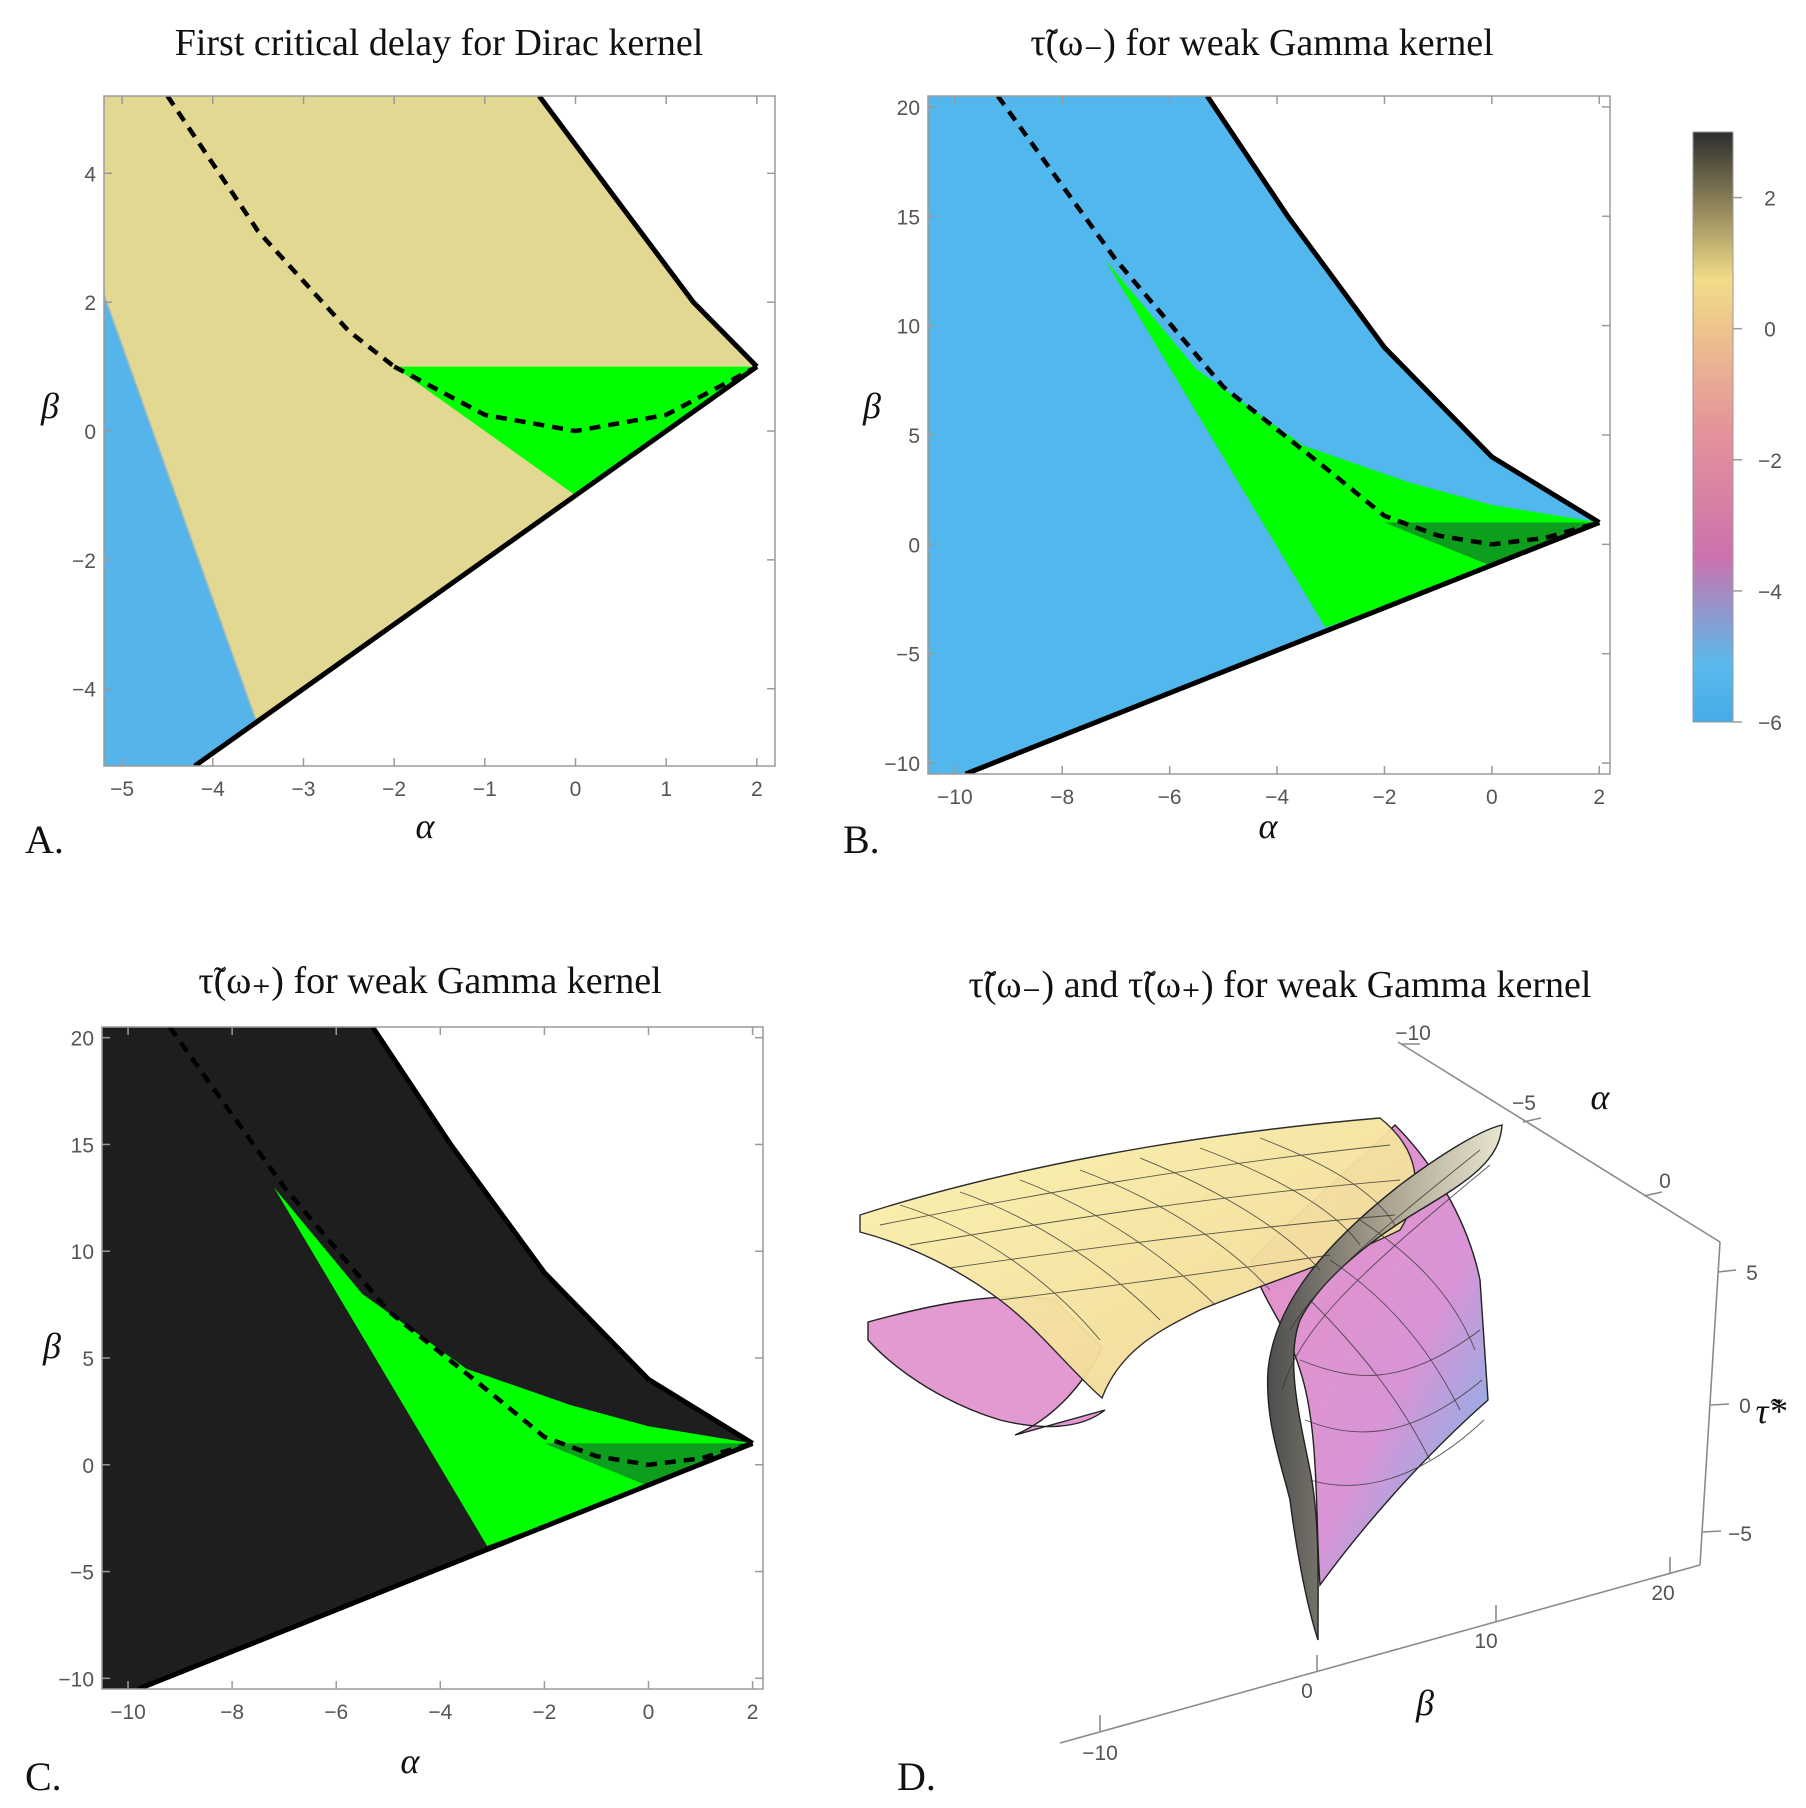 This screenshot has width=1806, height=1808. Describe the element at coordinates (1485, 1641) in the screenshot. I see `panel-d-beta-tick: 10` at that location.